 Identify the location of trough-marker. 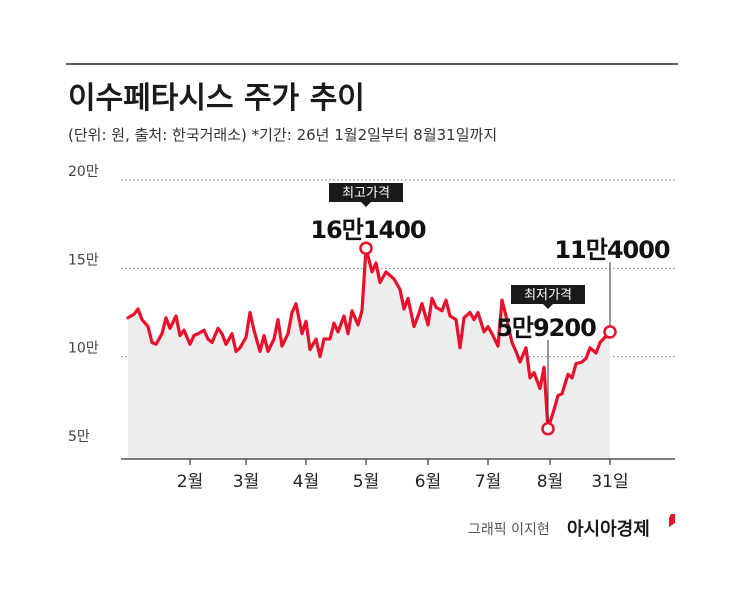
(548, 428).